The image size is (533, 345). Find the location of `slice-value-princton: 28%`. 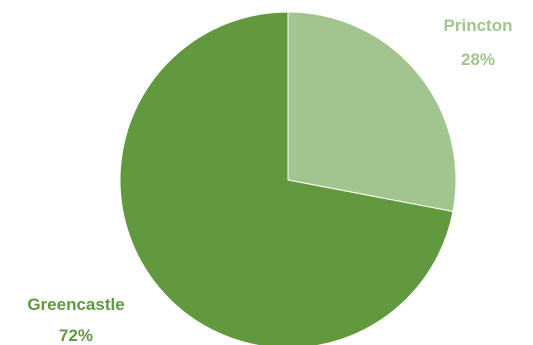

slice-value-princton: 28% is located at coordinates (478, 59).